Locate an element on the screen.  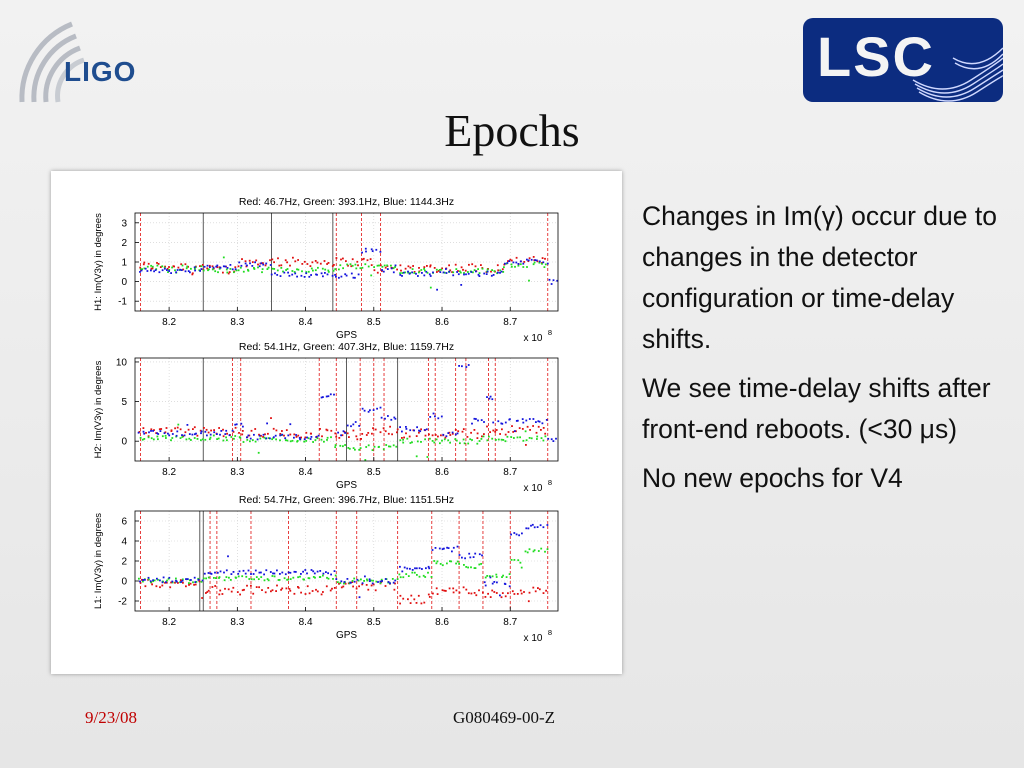
y-tick-label: 10 is located at coordinates (122, 362).